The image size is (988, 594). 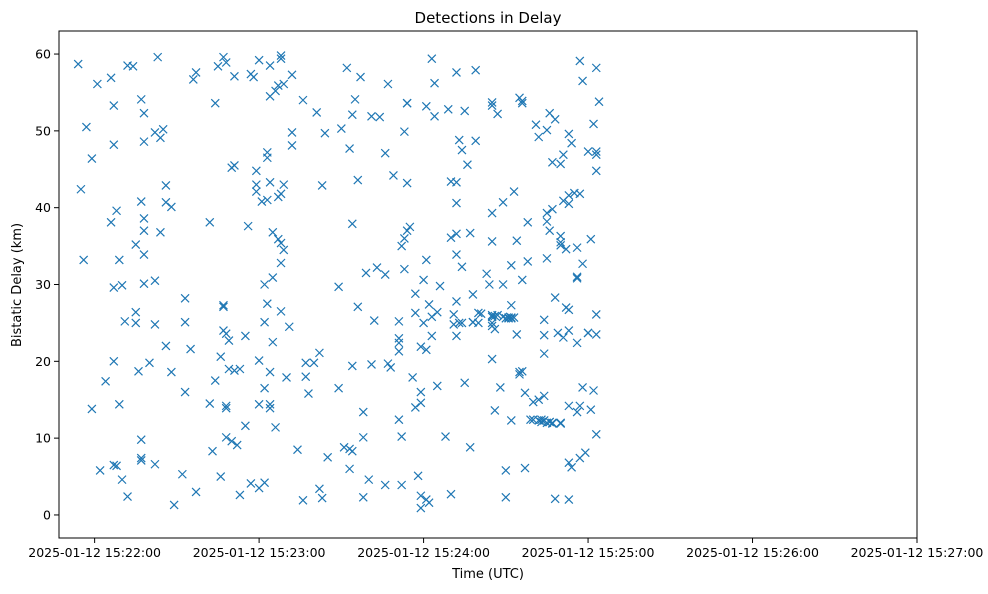 I want to click on x-tick-label: 2025-01-12 15:22:00, so click(x=94, y=552).